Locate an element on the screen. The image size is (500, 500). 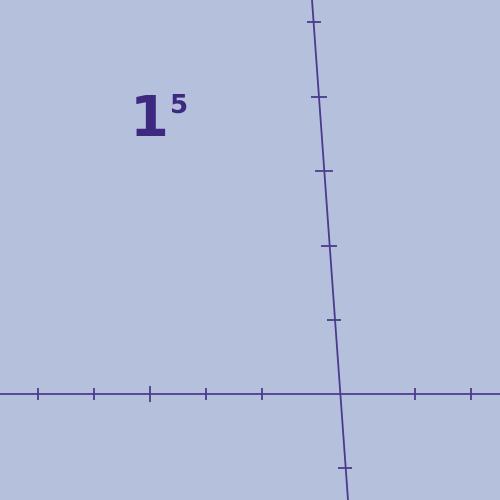
expression-base: 1 is located at coordinates (149, 117).